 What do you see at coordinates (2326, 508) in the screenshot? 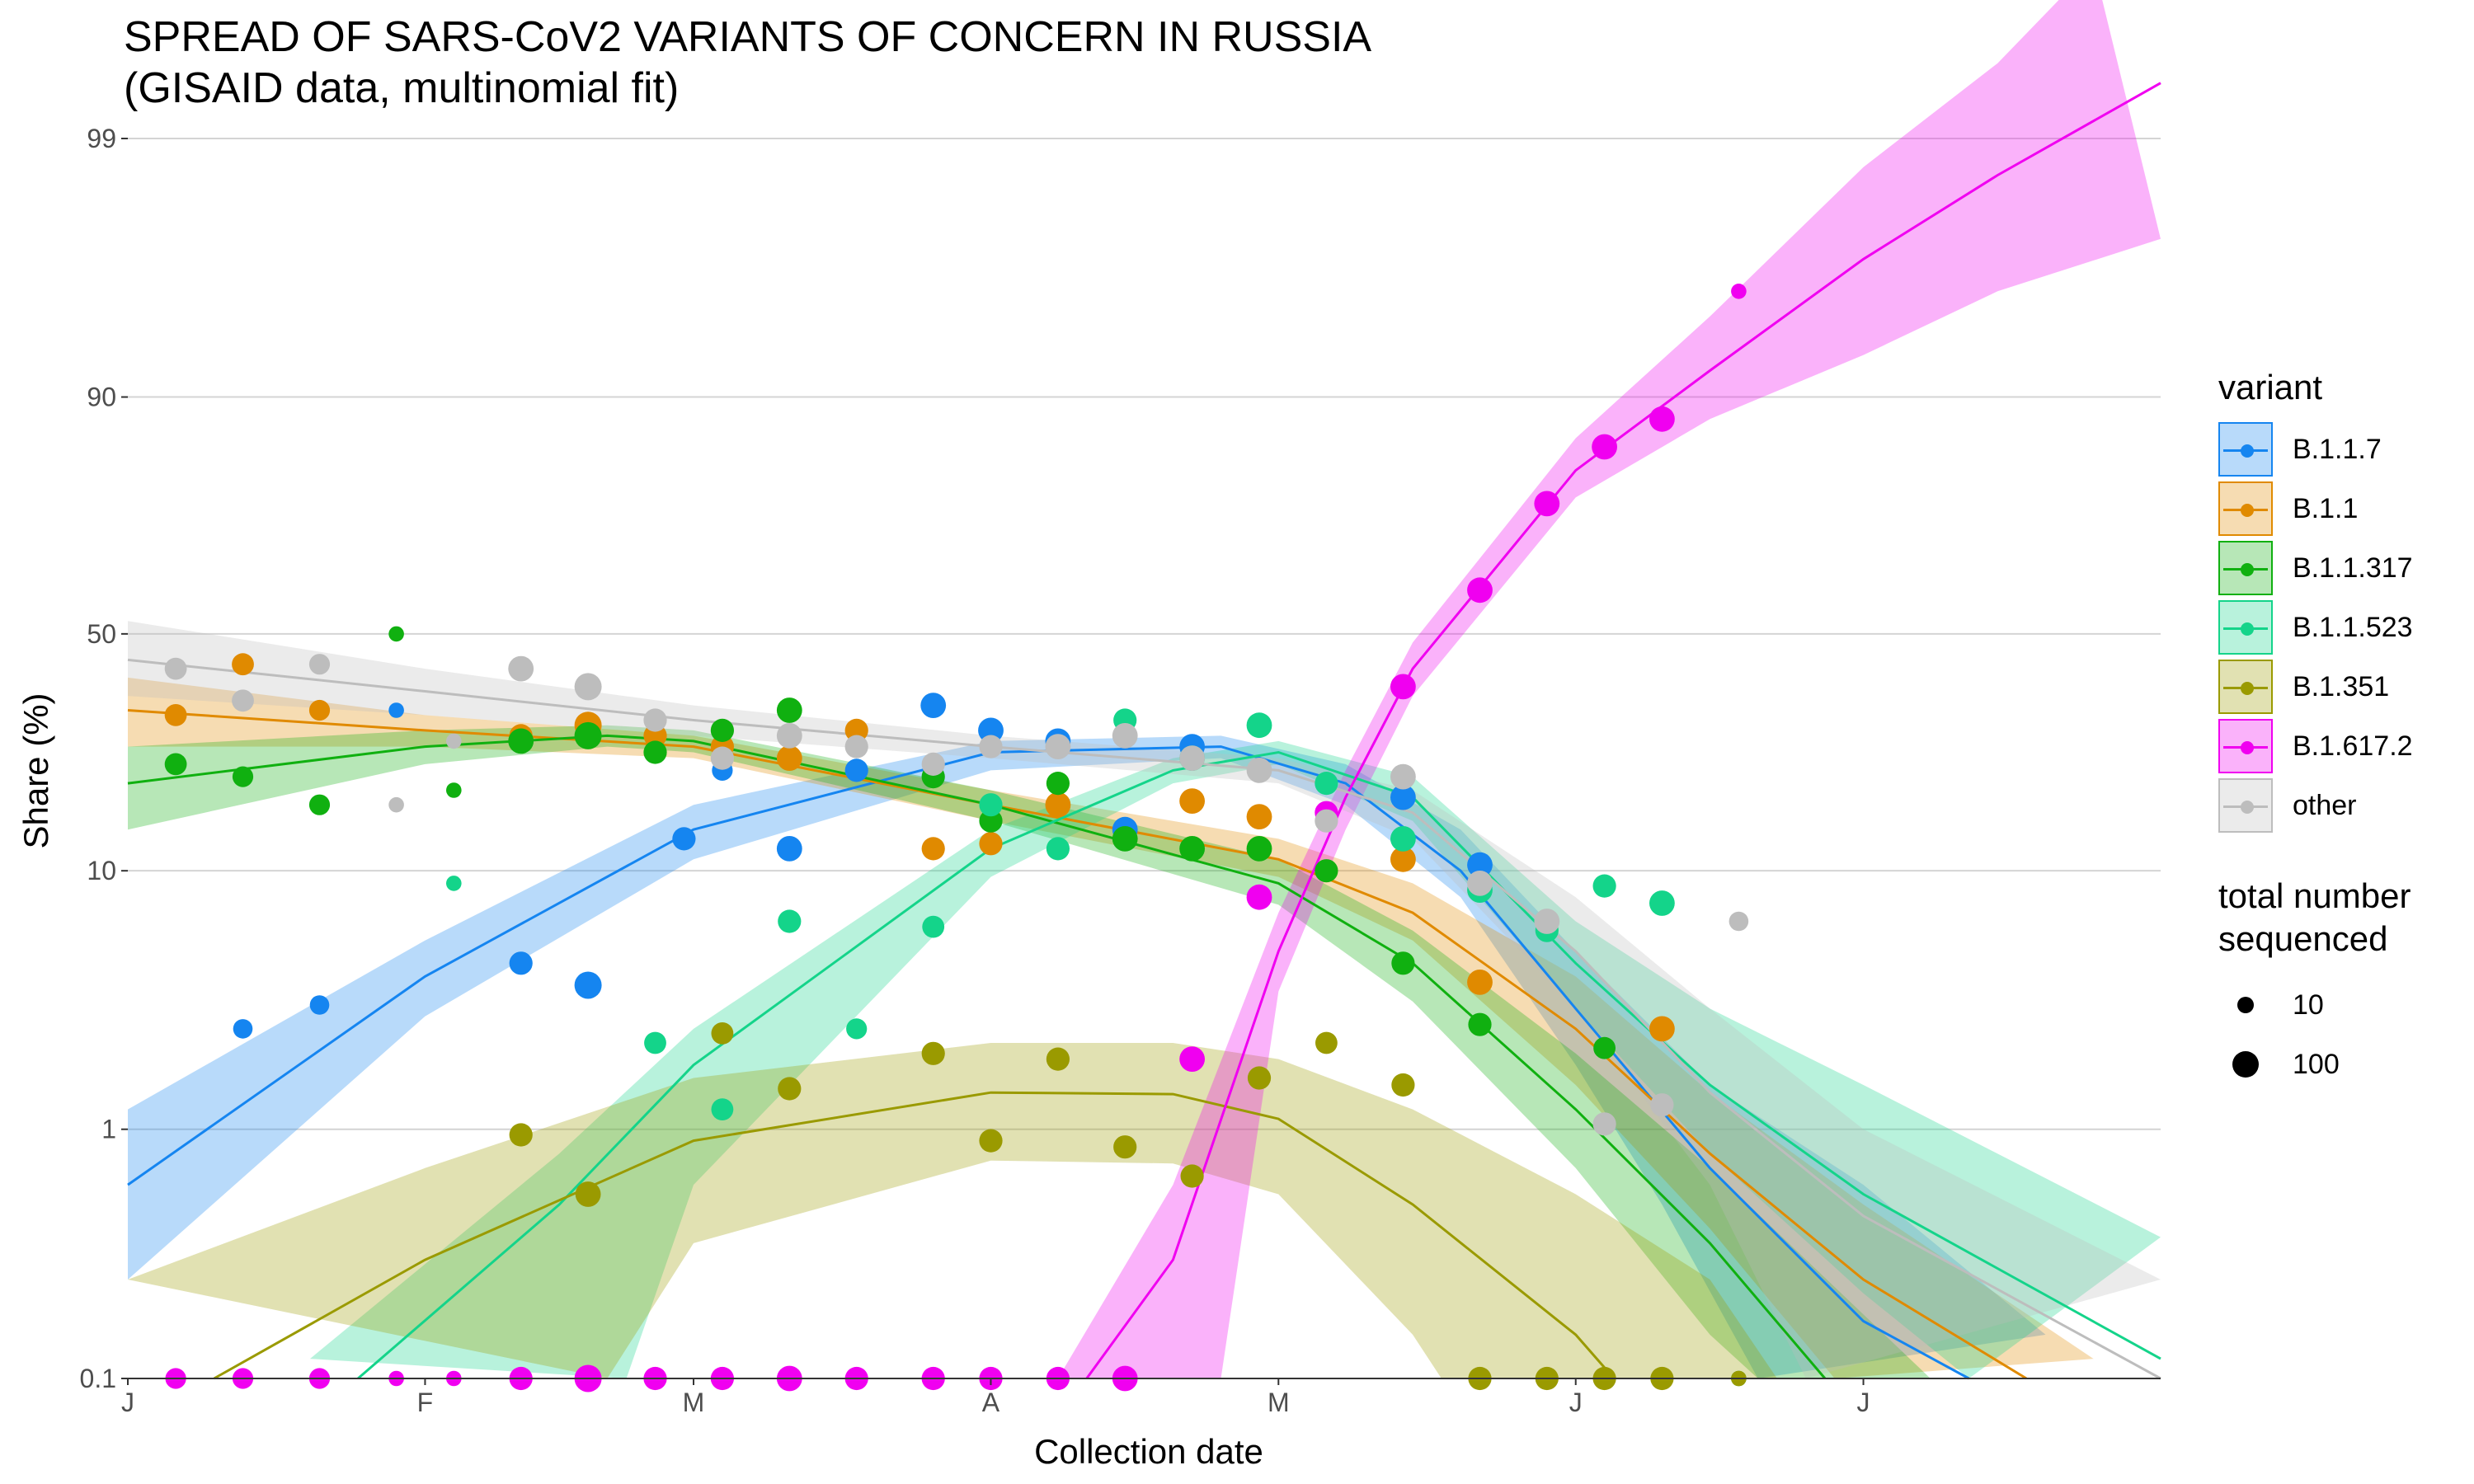
I see `legend-label: B.1.1` at bounding box center [2326, 508].